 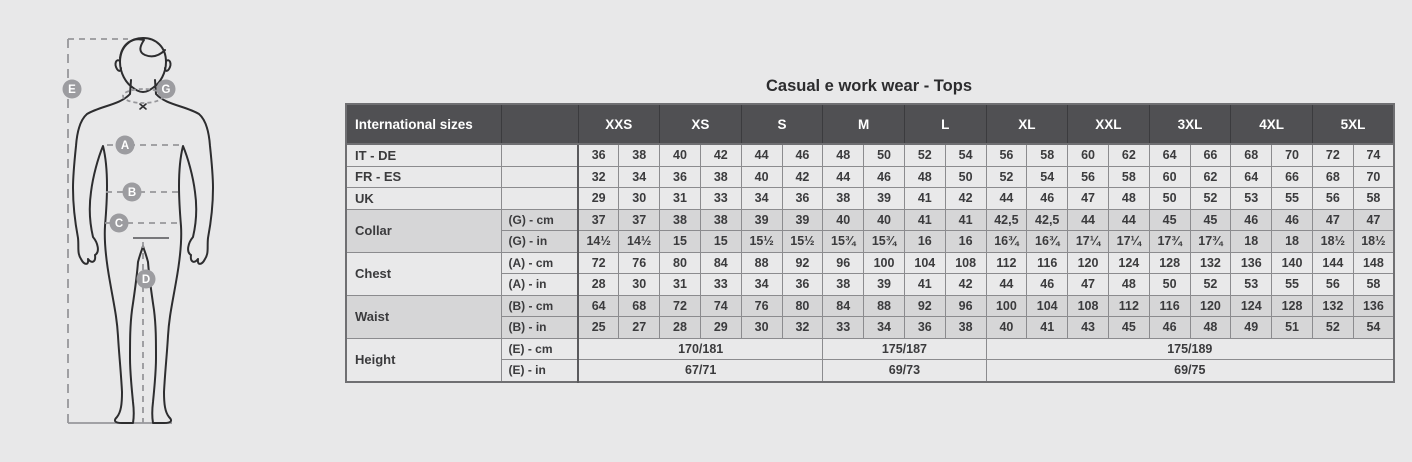 I want to click on size-value-cell: 28, so click(x=680, y=327).